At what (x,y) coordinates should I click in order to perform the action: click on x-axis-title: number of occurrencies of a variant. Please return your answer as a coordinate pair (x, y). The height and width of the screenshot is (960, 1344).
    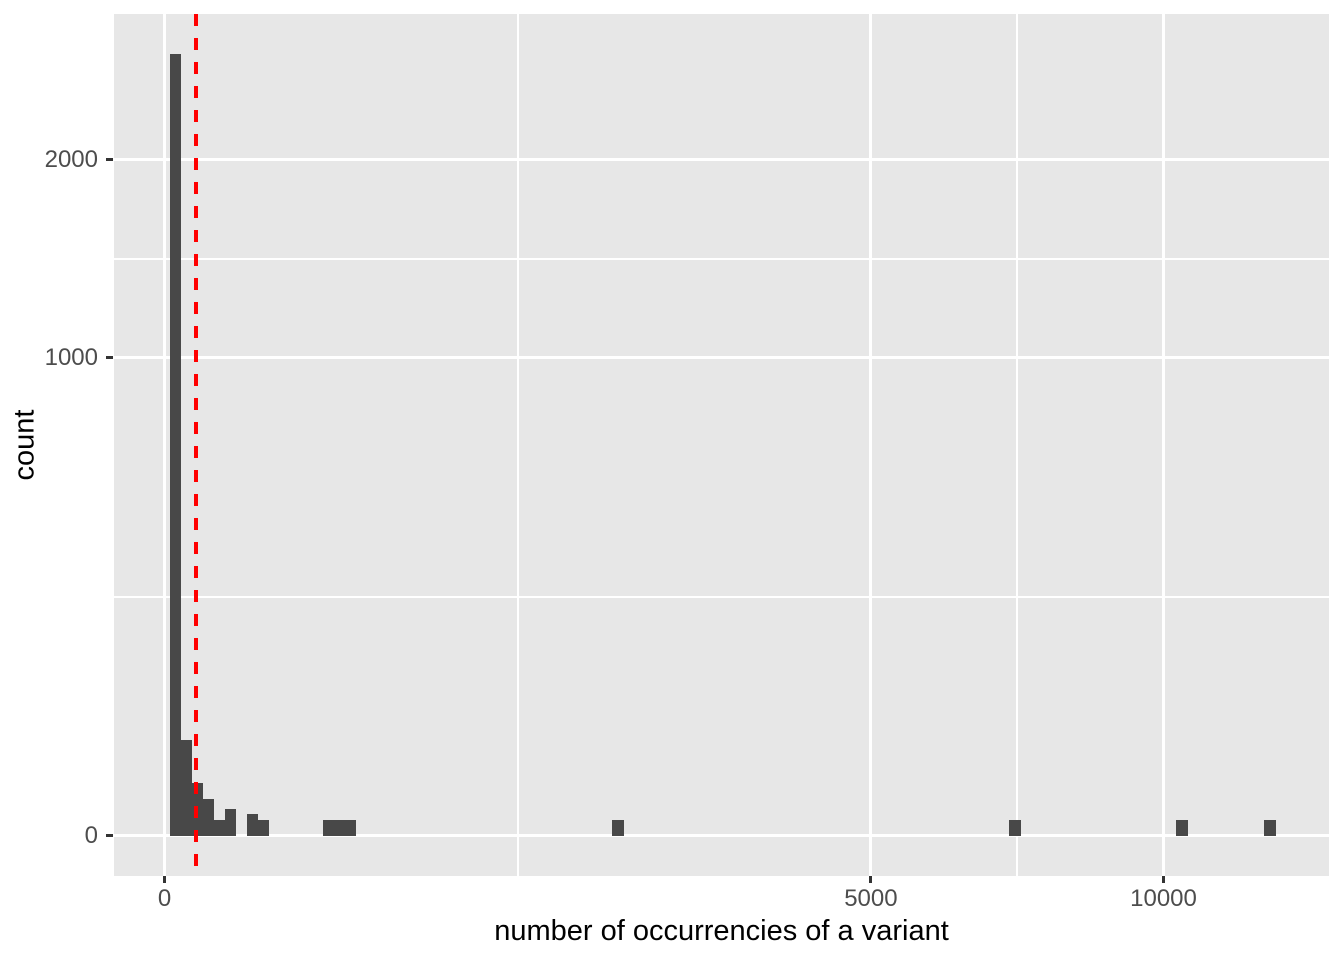
    Looking at the image, I should click on (721, 931).